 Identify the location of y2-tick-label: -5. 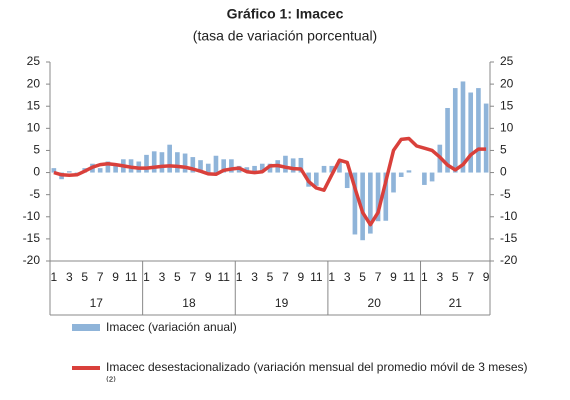
(505, 194).